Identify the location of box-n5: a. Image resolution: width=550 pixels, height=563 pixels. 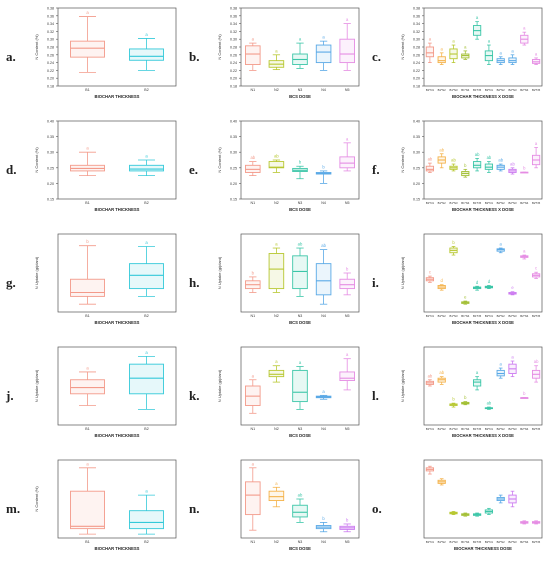
(347, 371).